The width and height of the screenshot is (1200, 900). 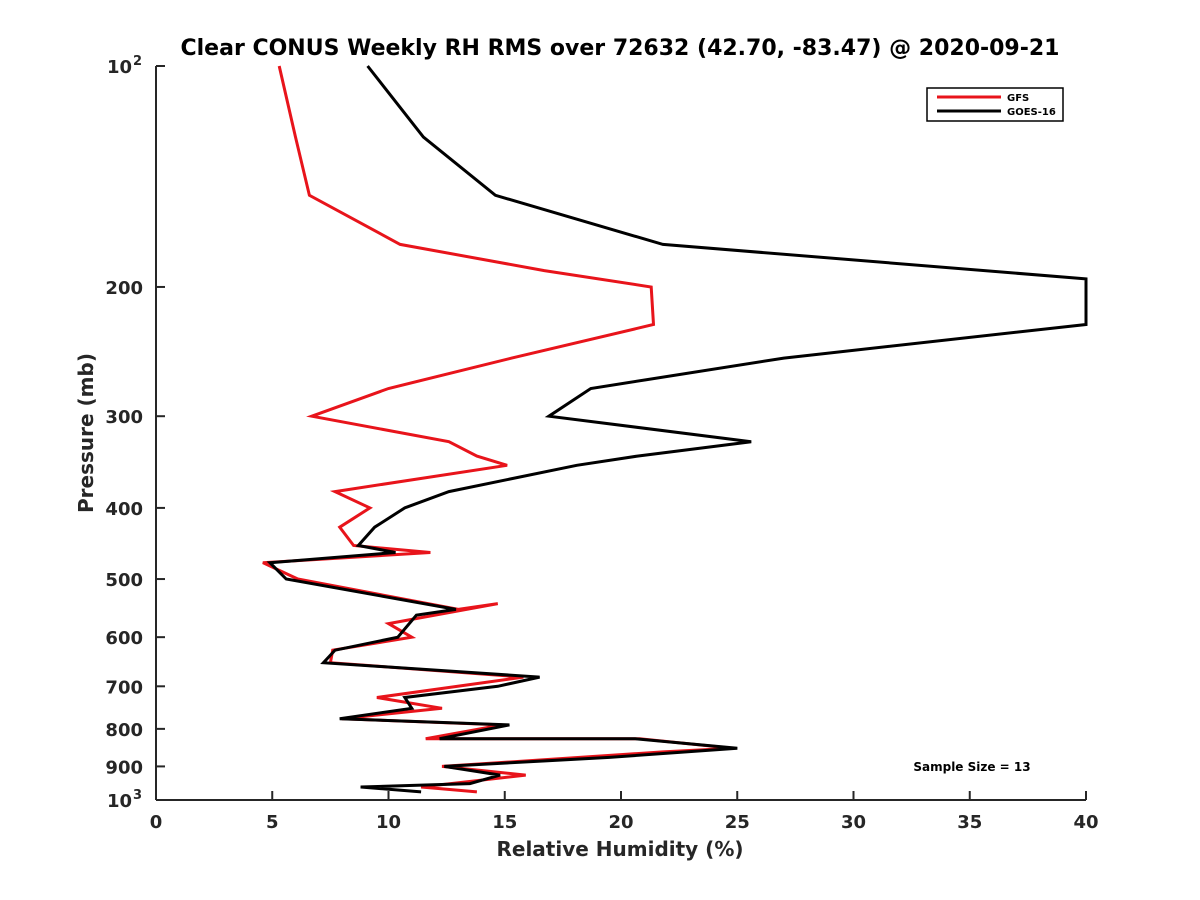 I want to click on y-tick-exponent: 3, so click(x=137, y=795).